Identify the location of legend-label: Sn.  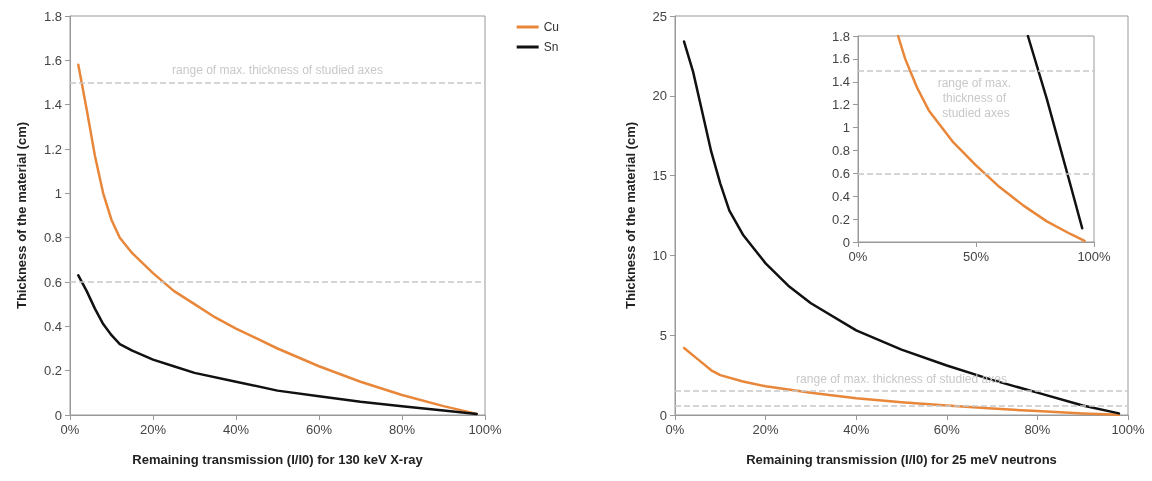
(551, 47).